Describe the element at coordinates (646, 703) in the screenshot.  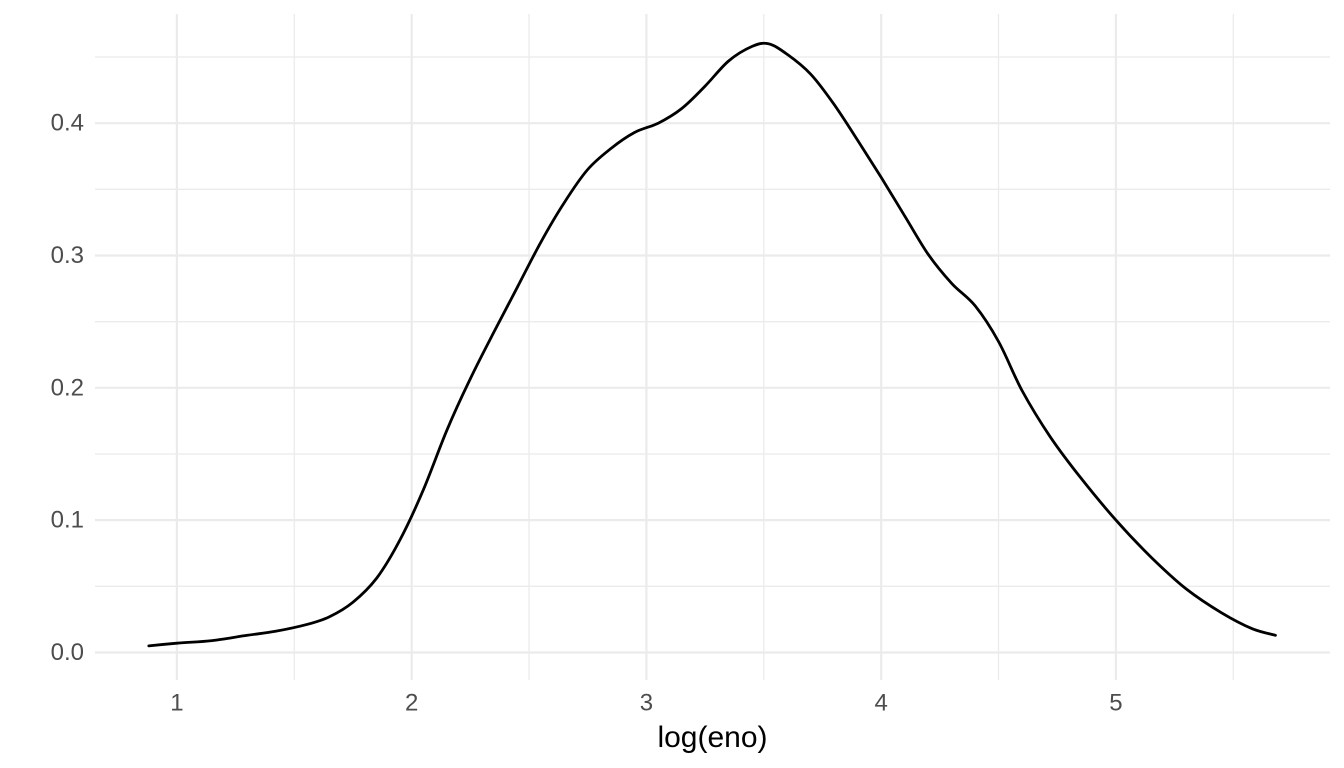
I see `x-tick-label: 3` at that location.